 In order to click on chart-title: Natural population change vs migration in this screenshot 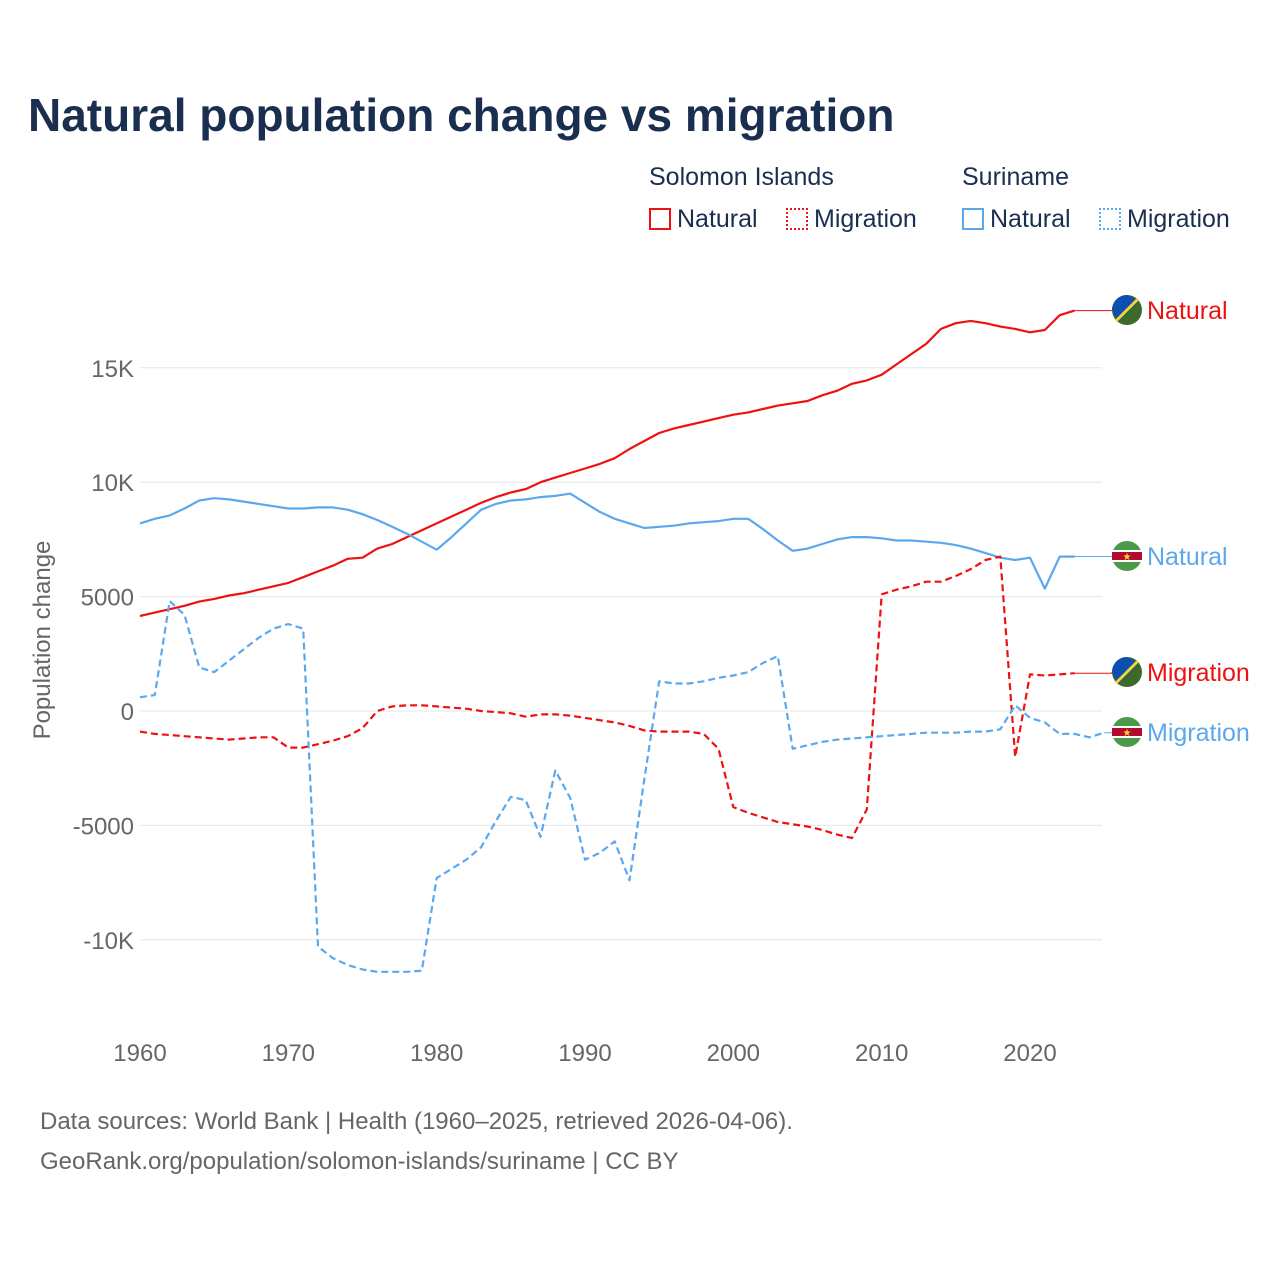, I will do `click(461, 115)`.